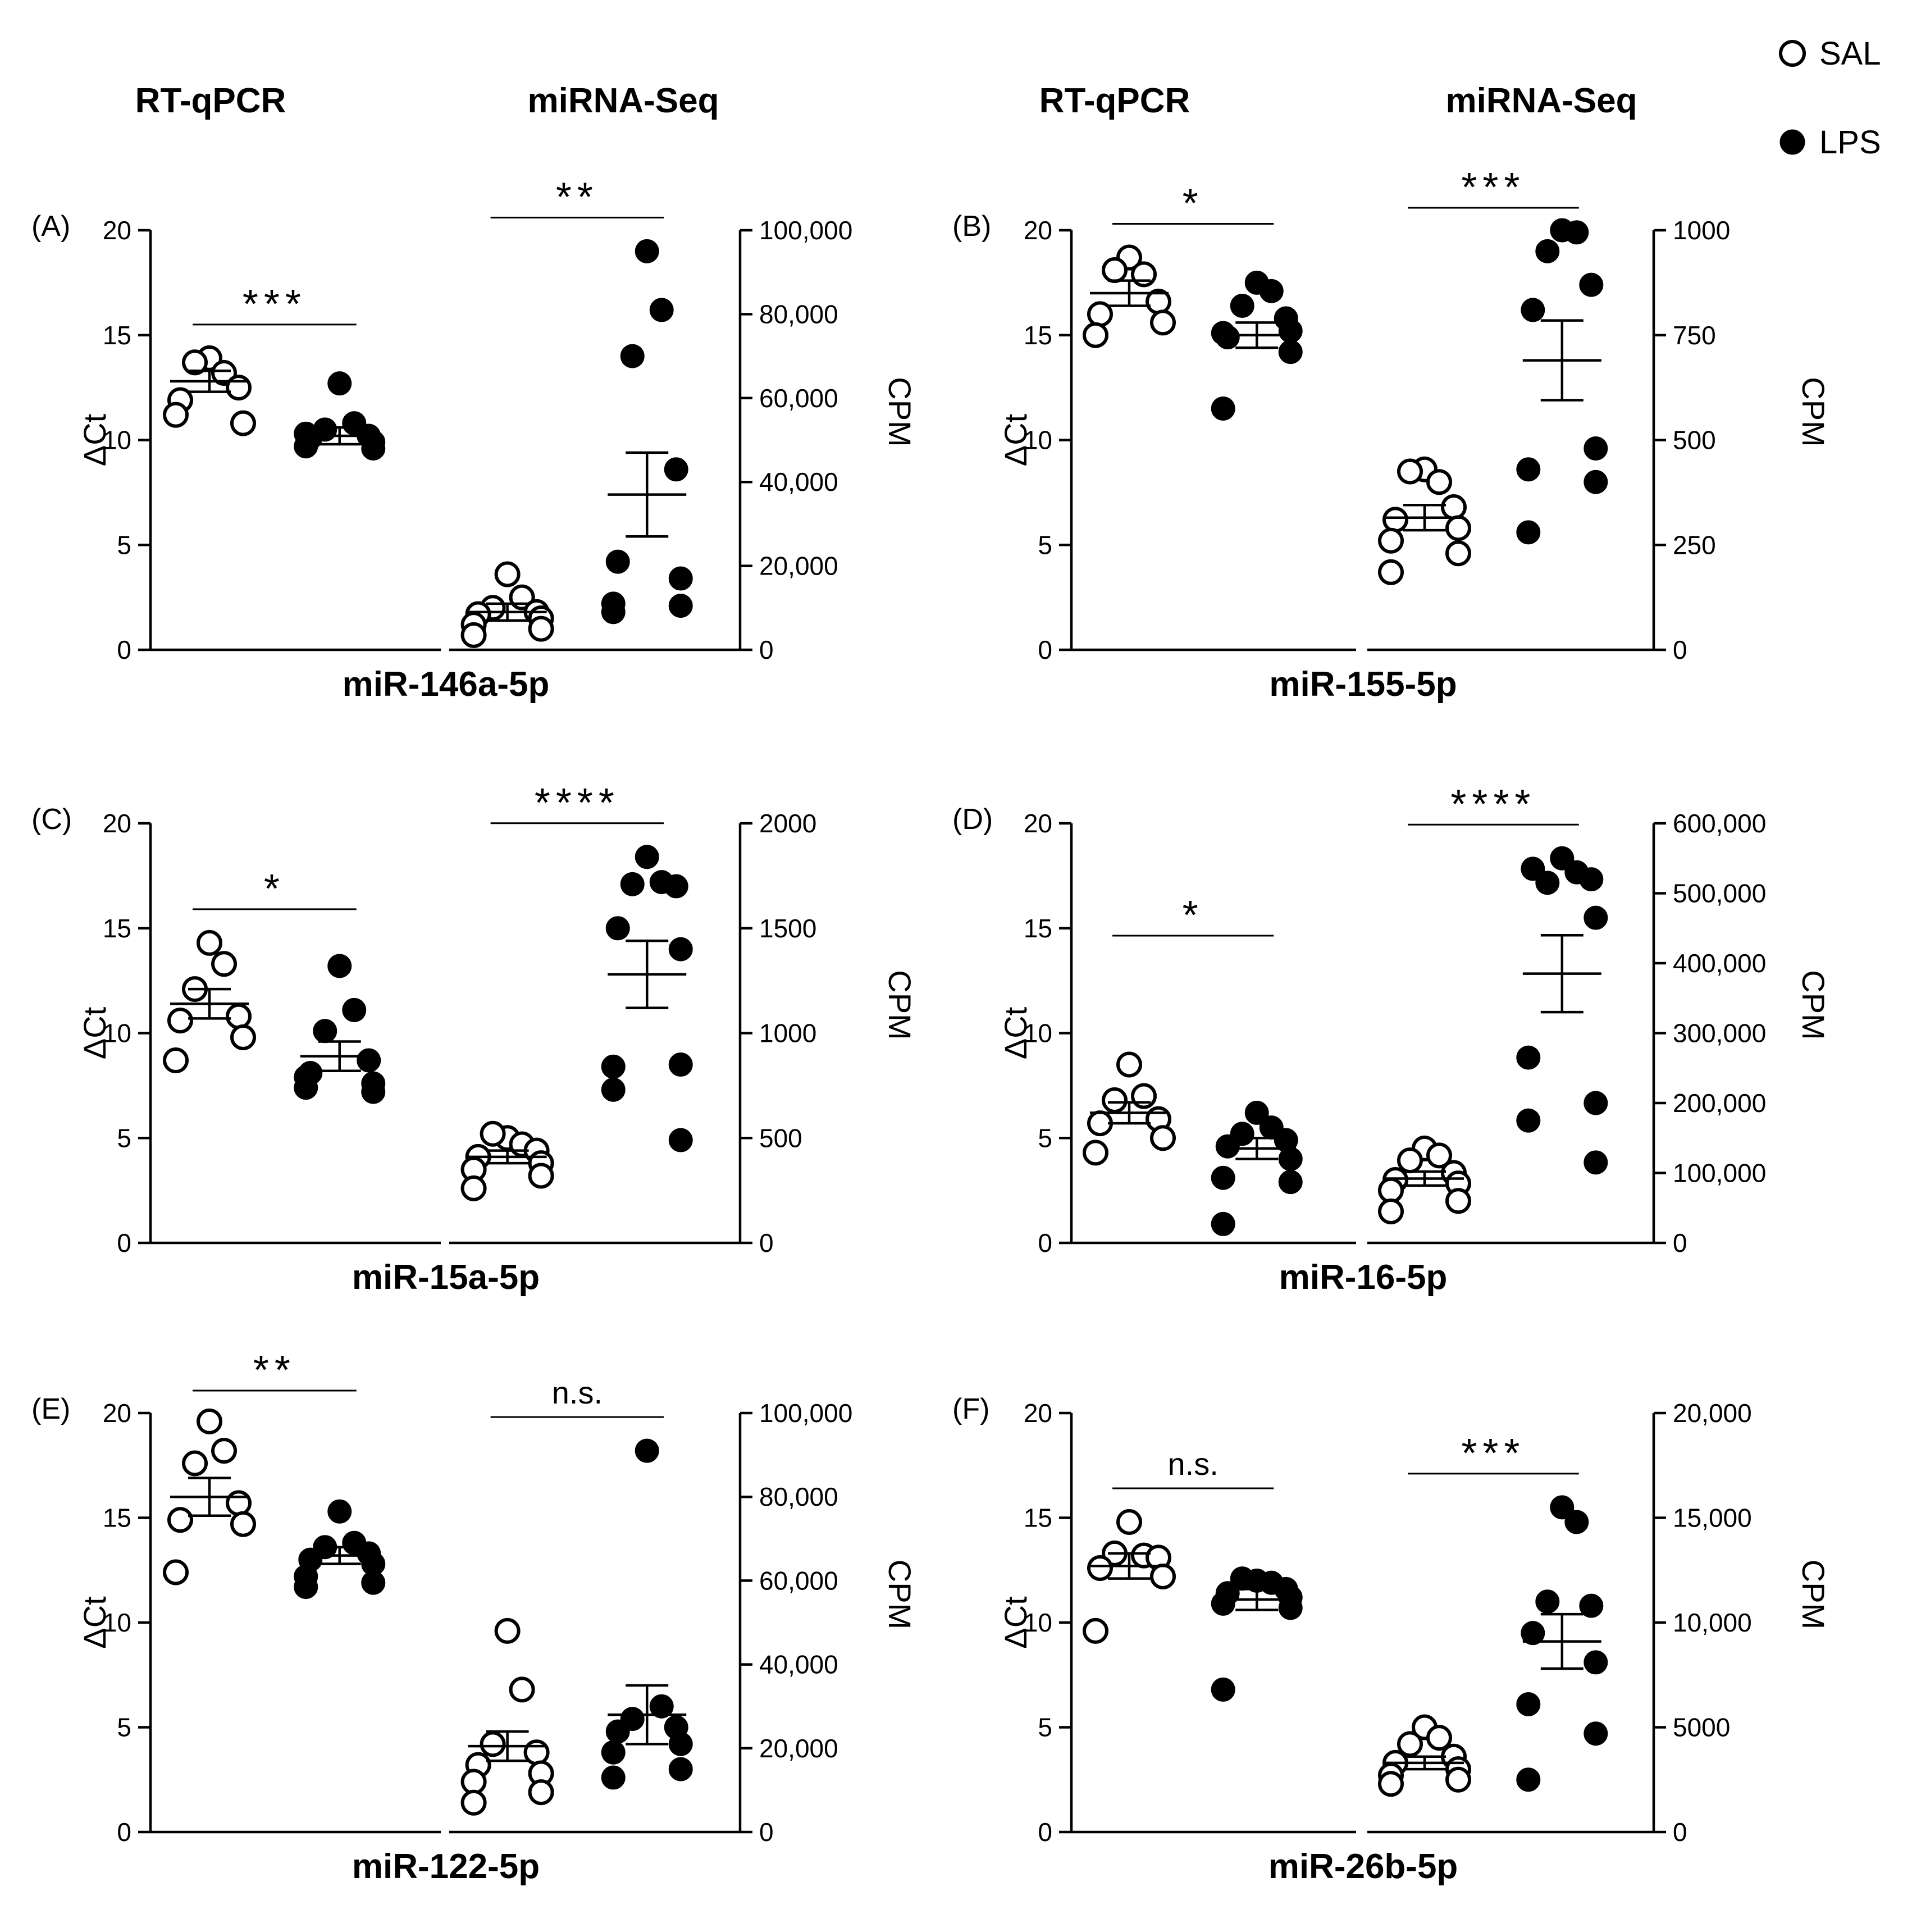 This screenshot has width=1912, height=1932. I want to click on significance-label: ***, so click(275, 304).